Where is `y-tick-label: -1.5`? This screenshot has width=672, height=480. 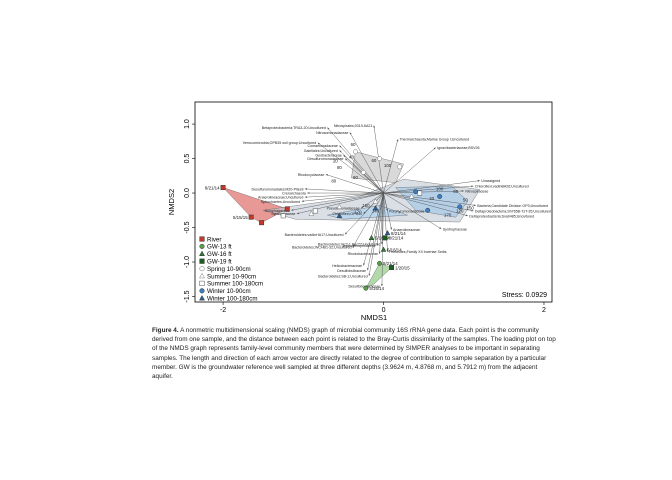
y-tick-label: -1.5 is located at coordinates (187, 296).